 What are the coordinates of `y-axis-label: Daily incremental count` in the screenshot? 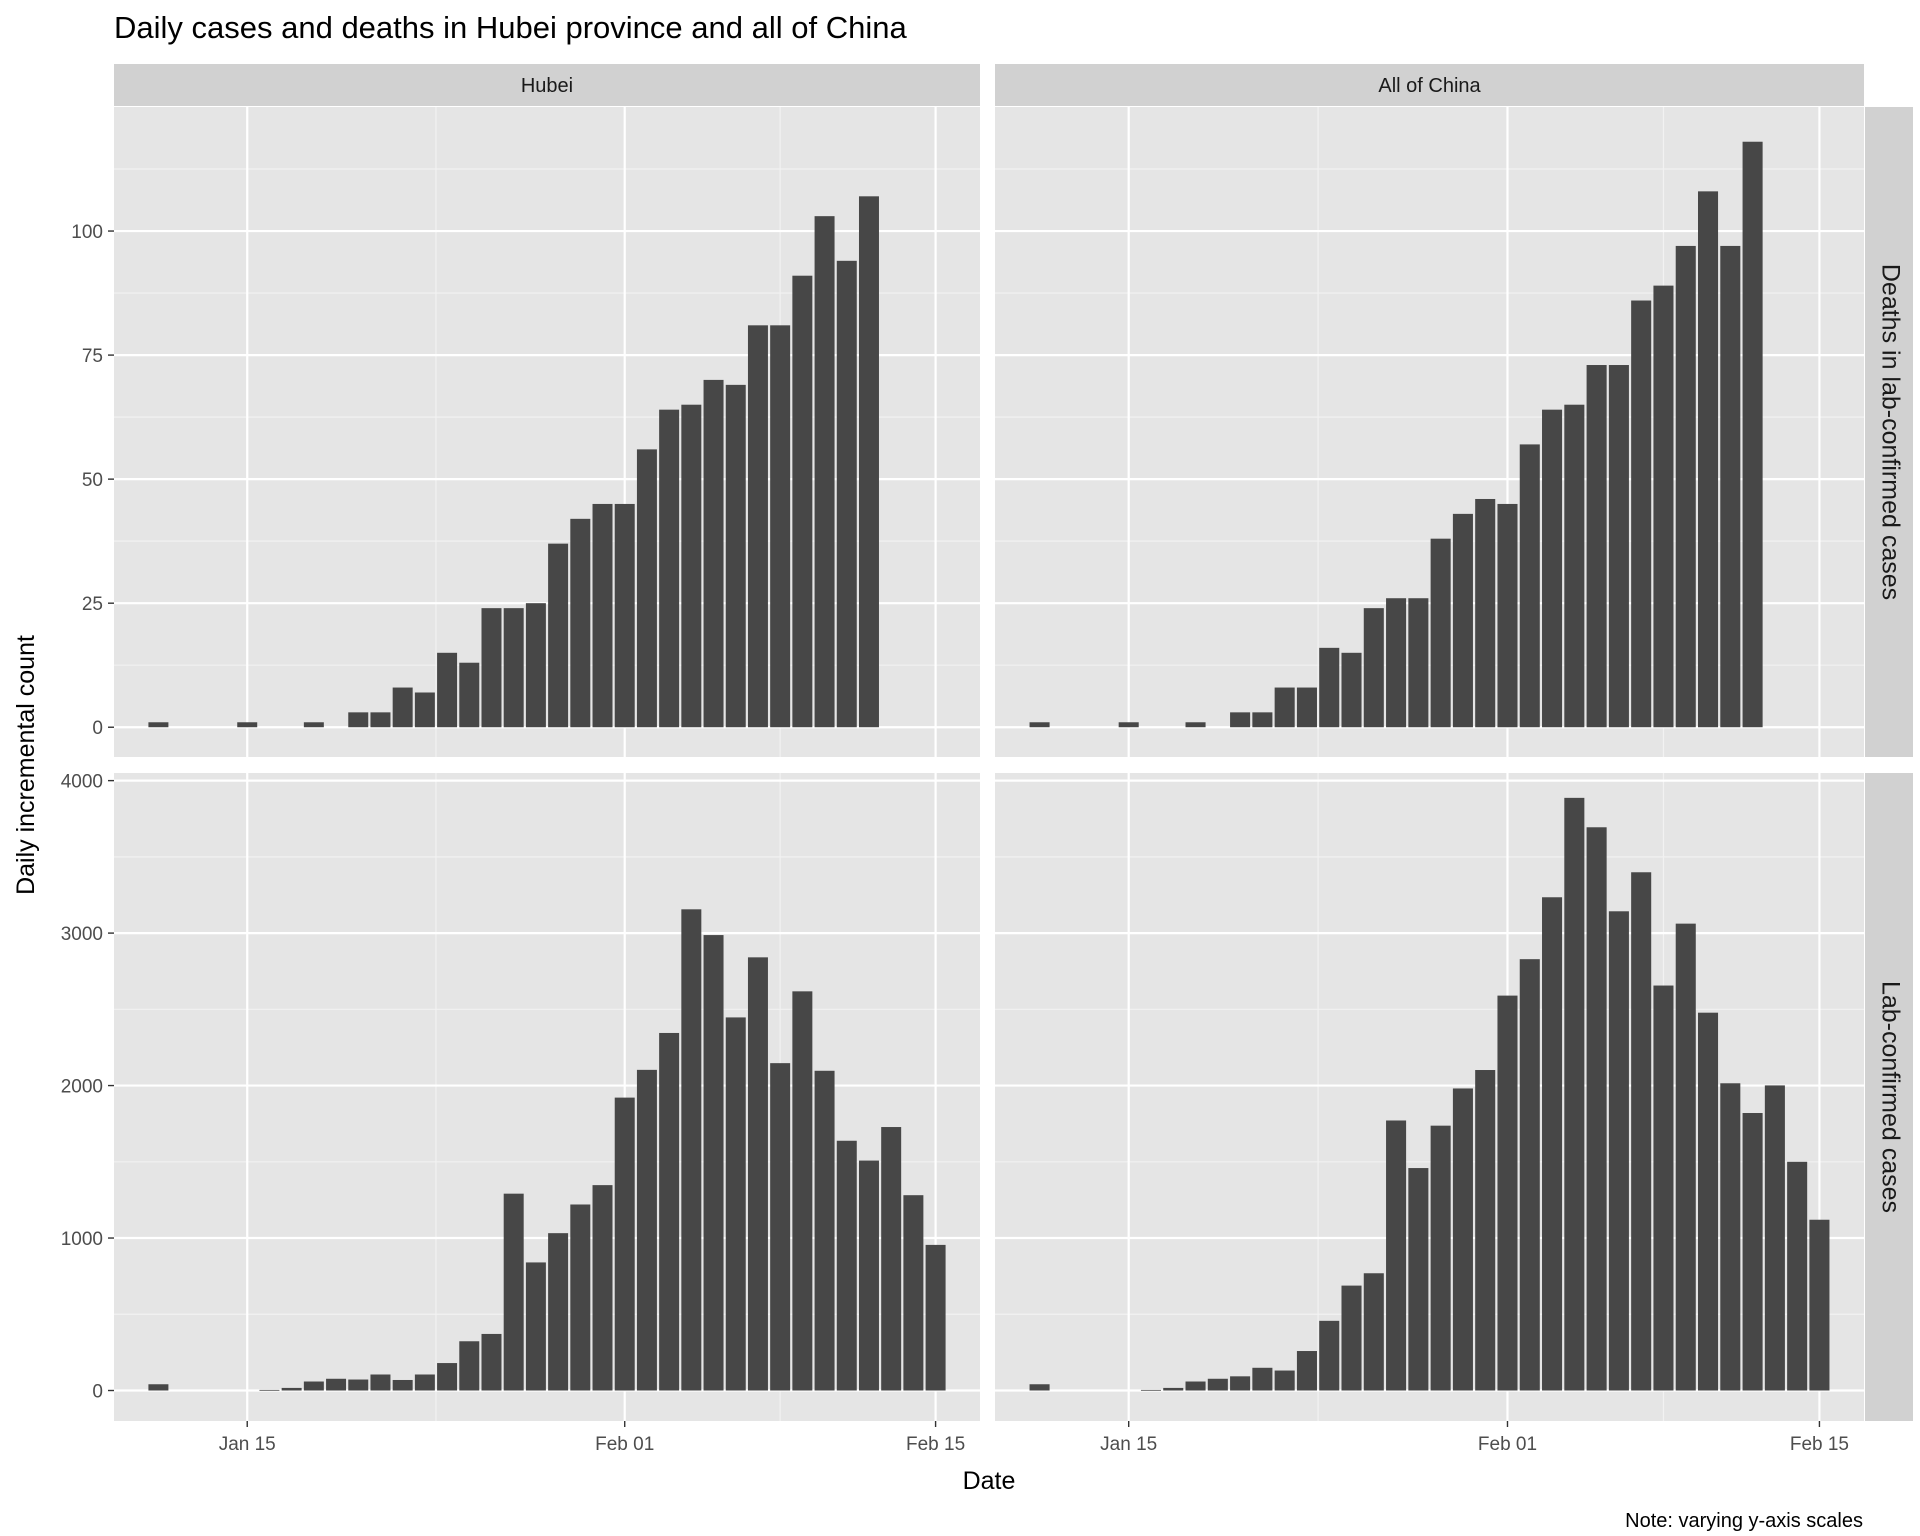 It's located at (26, 765).